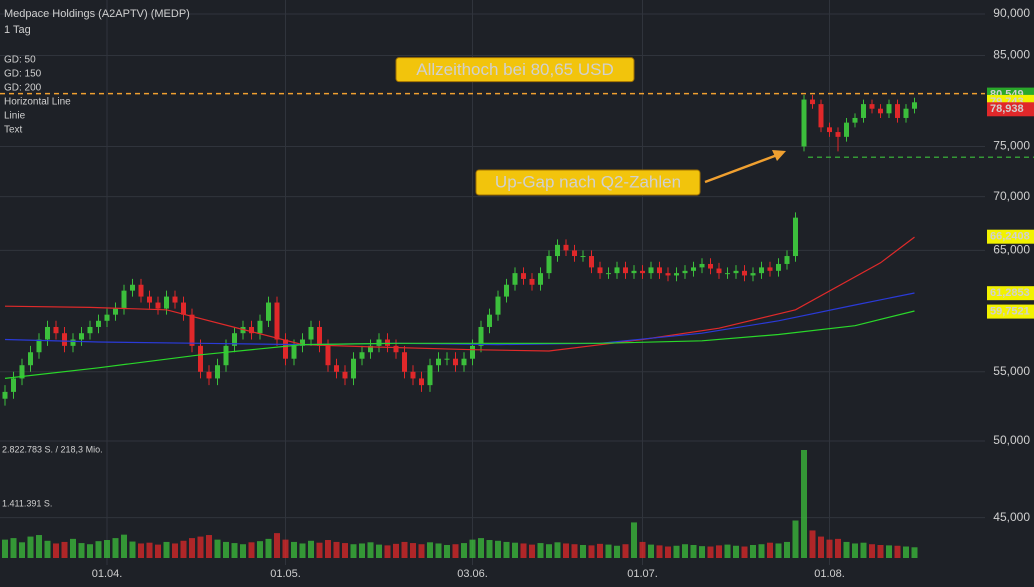 The width and height of the screenshot is (1034, 587). Describe the element at coordinates (1011, 146) in the screenshot. I see `y-tick-label: 75,000` at that location.